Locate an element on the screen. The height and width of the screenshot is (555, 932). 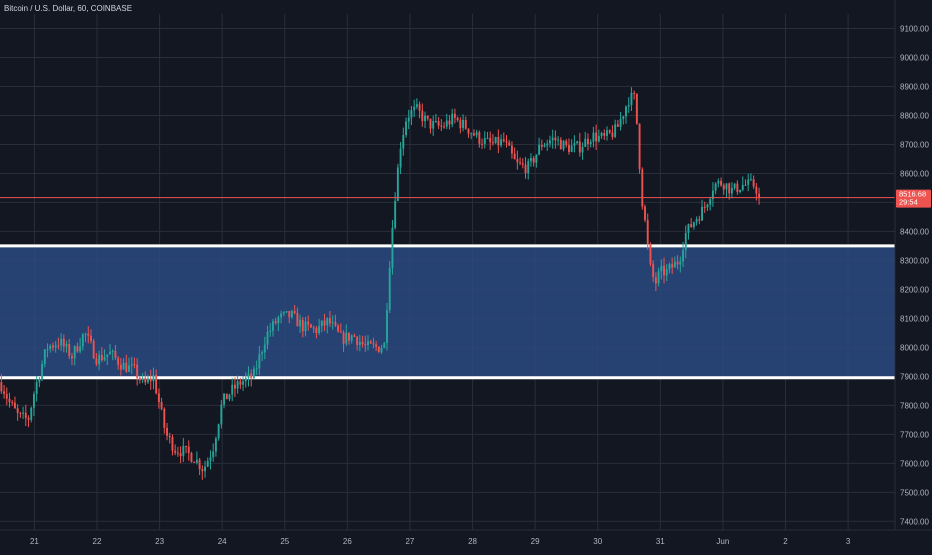
x-tick-label: Jun is located at coordinates (722, 541).